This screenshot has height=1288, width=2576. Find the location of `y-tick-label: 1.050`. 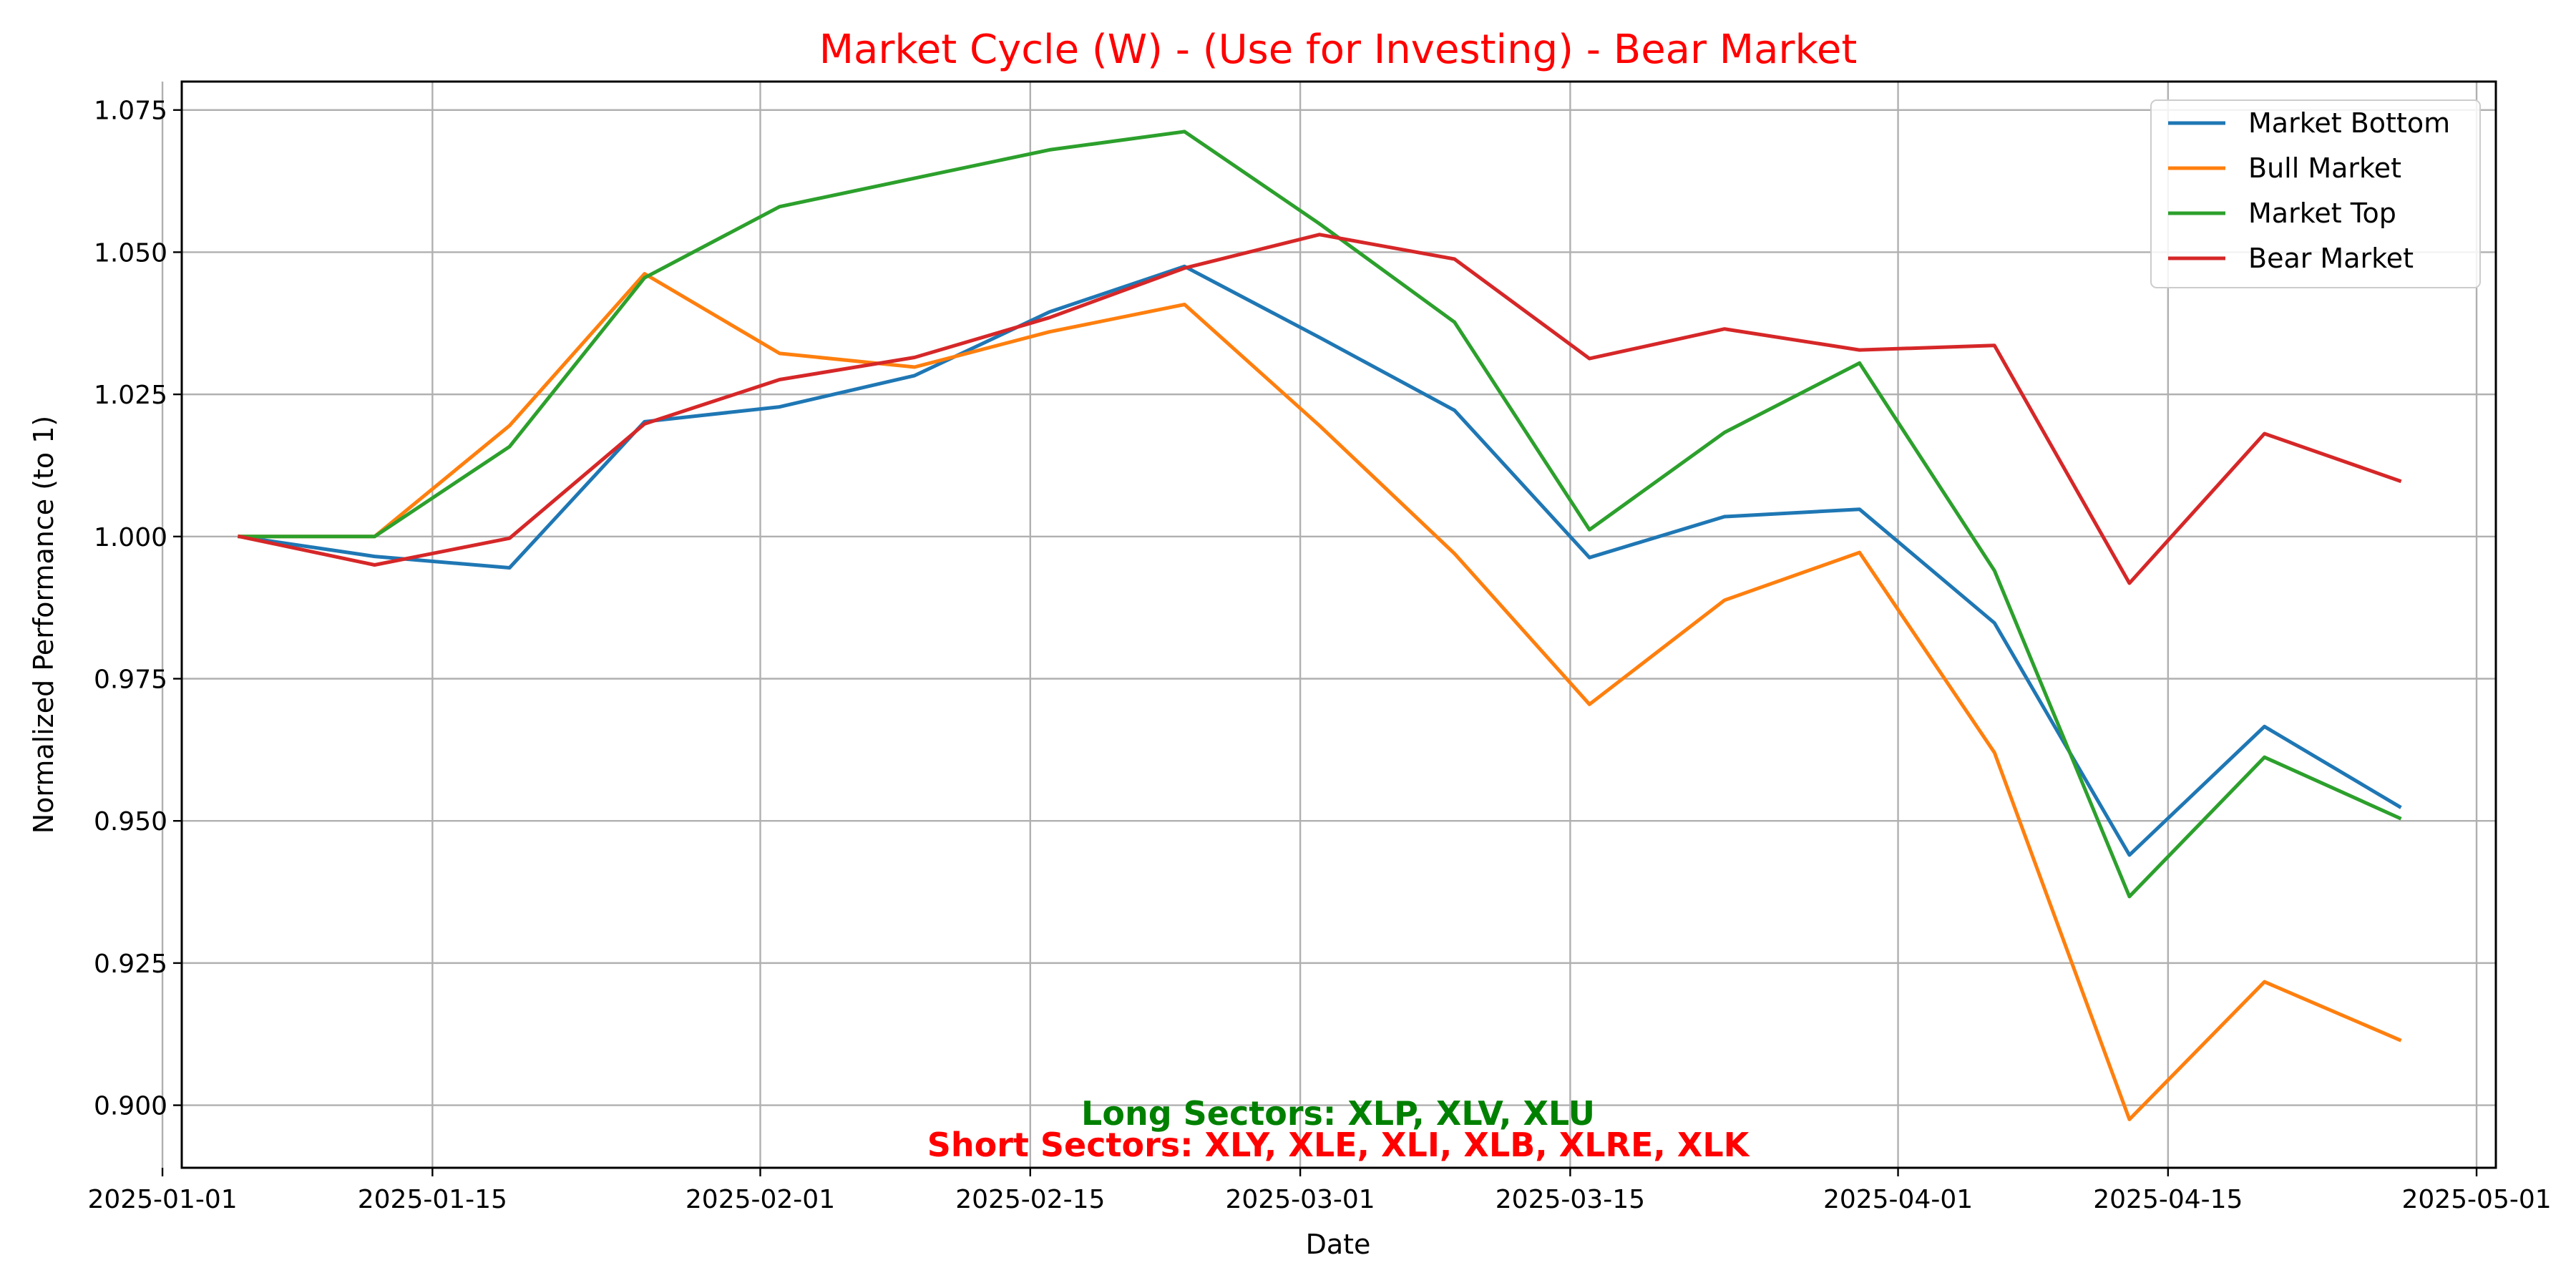

y-tick-label: 1.050 is located at coordinates (130, 253).